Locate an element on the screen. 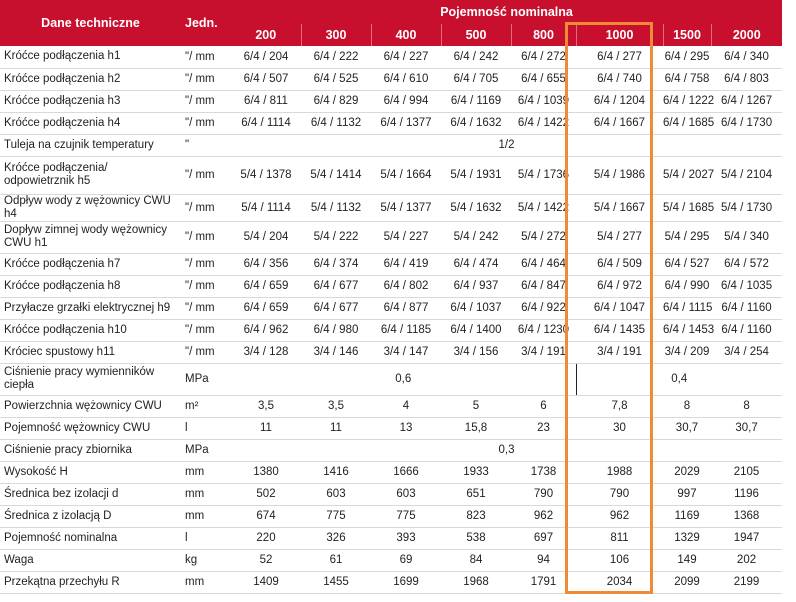 The height and width of the screenshot is (602, 796). cell-2000: 1947 is located at coordinates (747, 538).